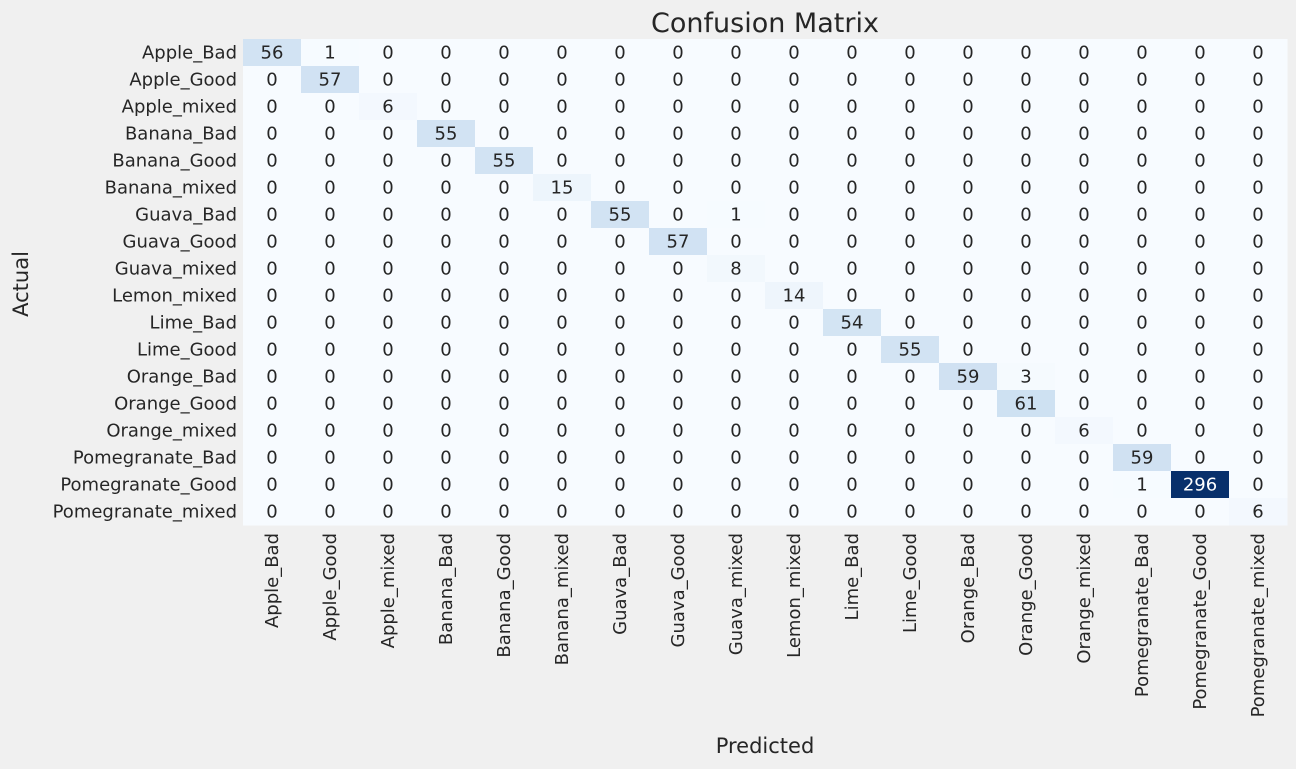  Describe the element at coordinates (446, 589) in the screenshot. I see `x-tick-label: Banana_Bad` at that location.